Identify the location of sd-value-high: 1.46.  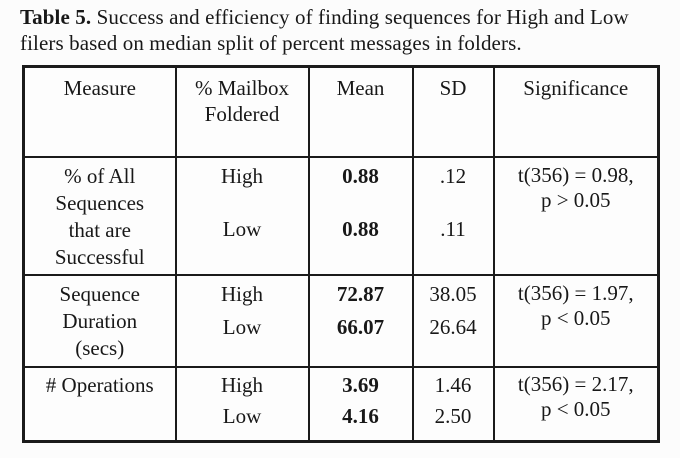
(453, 384).